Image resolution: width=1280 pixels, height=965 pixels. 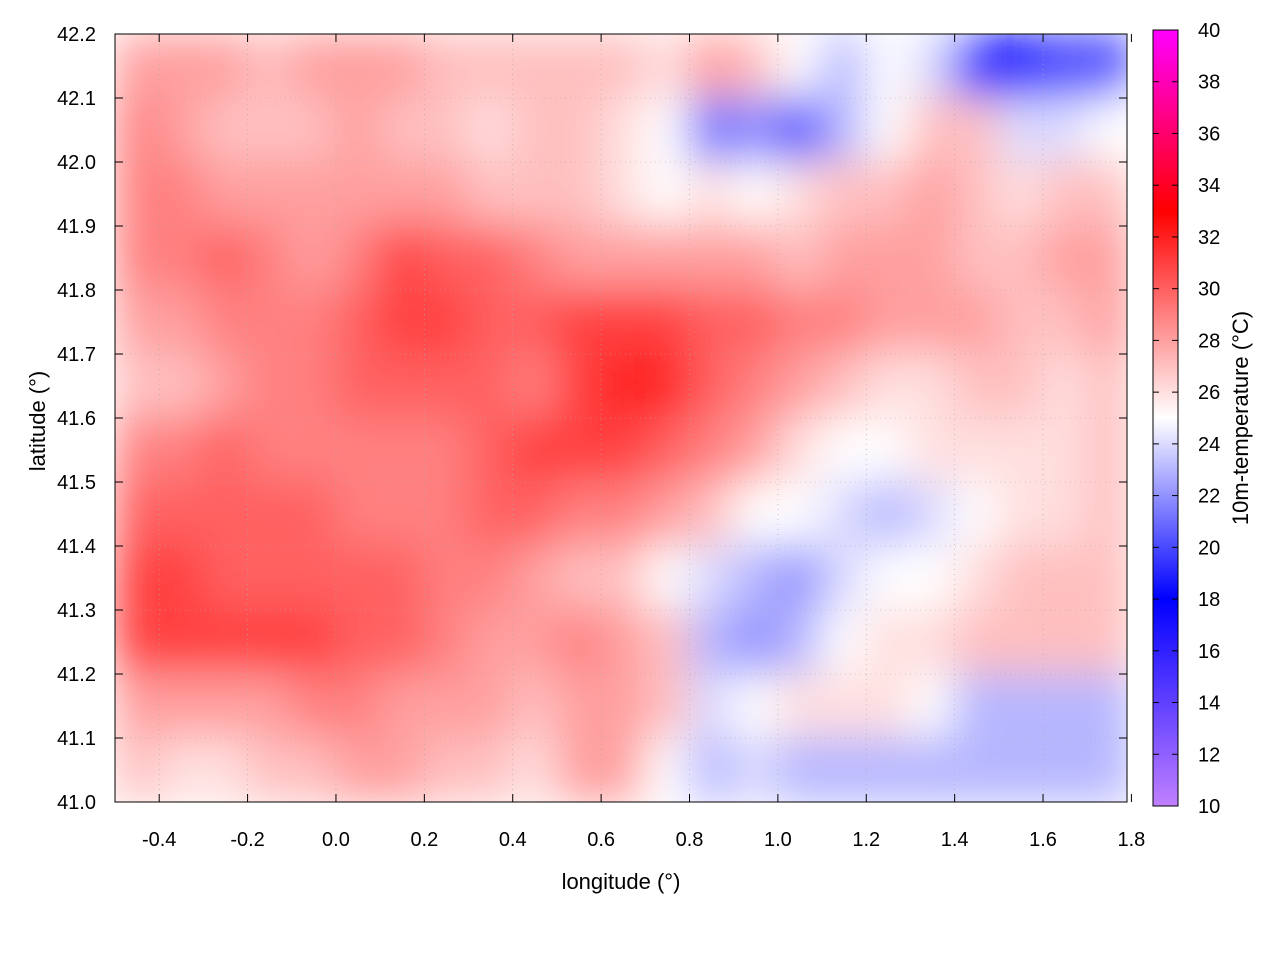 What do you see at coordinates (1209, 755) in the screenshot?
I see `colorbar-tick-label: 12` at bounding box center [1209, 755].